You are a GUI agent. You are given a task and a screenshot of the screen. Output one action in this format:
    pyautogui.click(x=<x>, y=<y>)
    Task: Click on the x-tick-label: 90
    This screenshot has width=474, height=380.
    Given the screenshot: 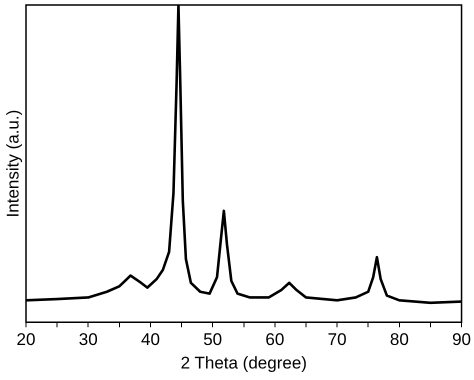 What is the action you would take?
    pyautogui.click(x=462, y=340)
    